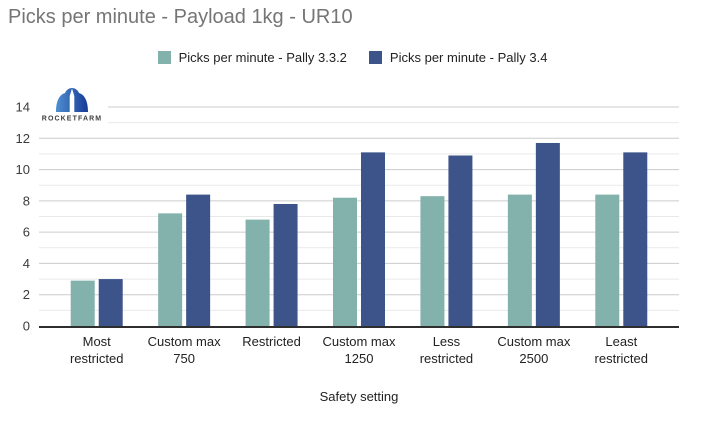  What do you see at coordinates (547, 234) in the screenshot?
I see `bar-picks-per-minute-pally-3.4-custom-max-2500` at bounding box center [547, 234].